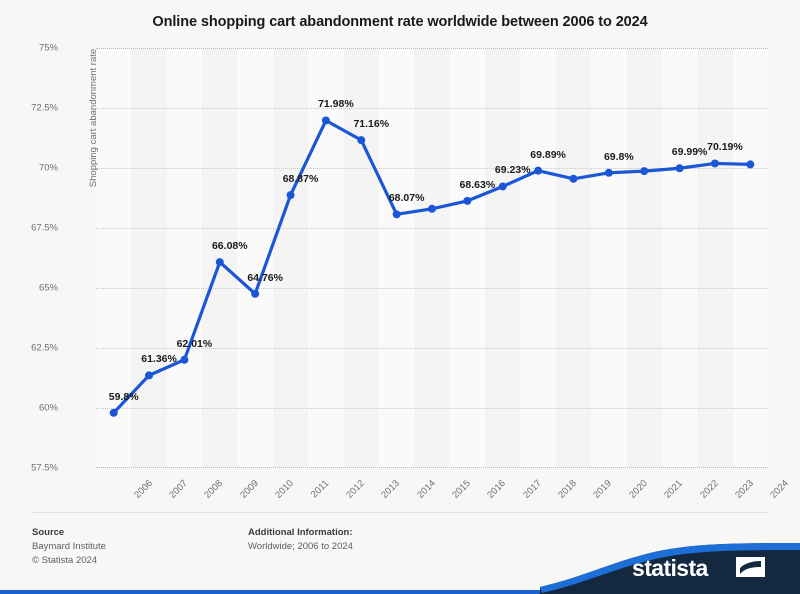  What do you see at coordinates (300, 532) in the screenshot?
I see `additional-information-heading: Additional Information:` at bounding box center [300, 532].